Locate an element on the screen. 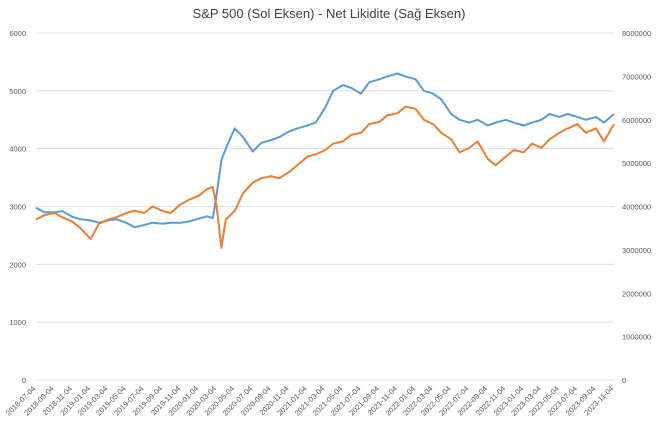 Image resolution: width=658 pixels, height=424 pixels. y-axis-left: 0 1000 2000 3000 4000 5000 6000 is located at coordinates (17, 207).